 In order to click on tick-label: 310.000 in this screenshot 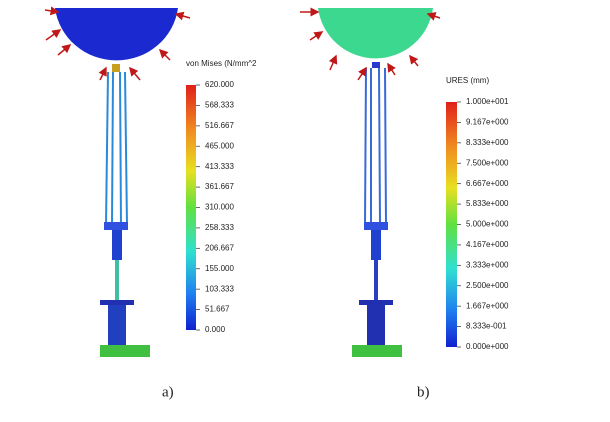, I will do `click(219, 207)`.